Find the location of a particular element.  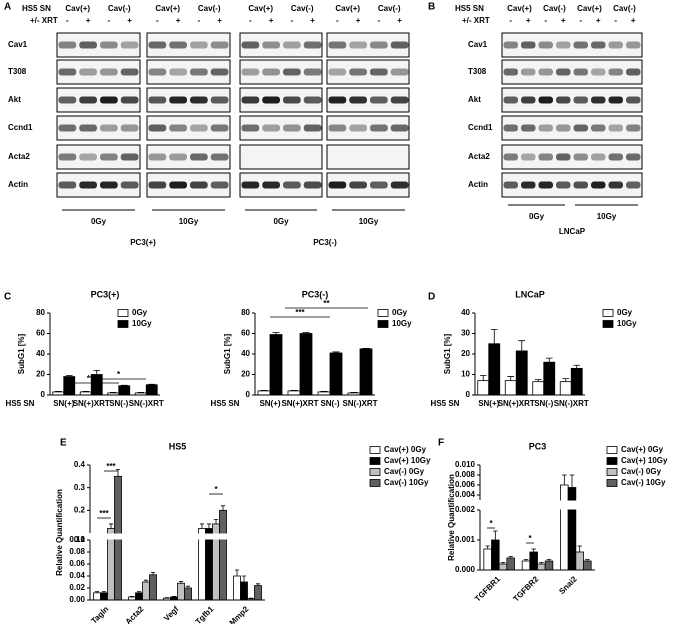

y-tick-label: 0.000 is located at coordinates (465, 569).